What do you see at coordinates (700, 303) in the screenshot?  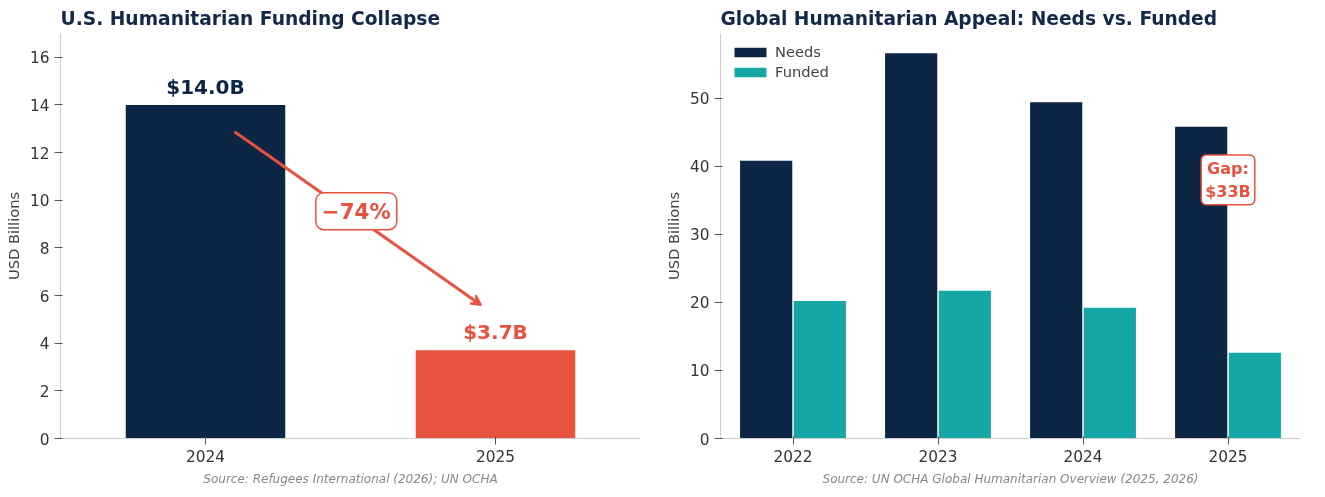 I see `y-tick-label: 20` at bounding box center [700, 303].